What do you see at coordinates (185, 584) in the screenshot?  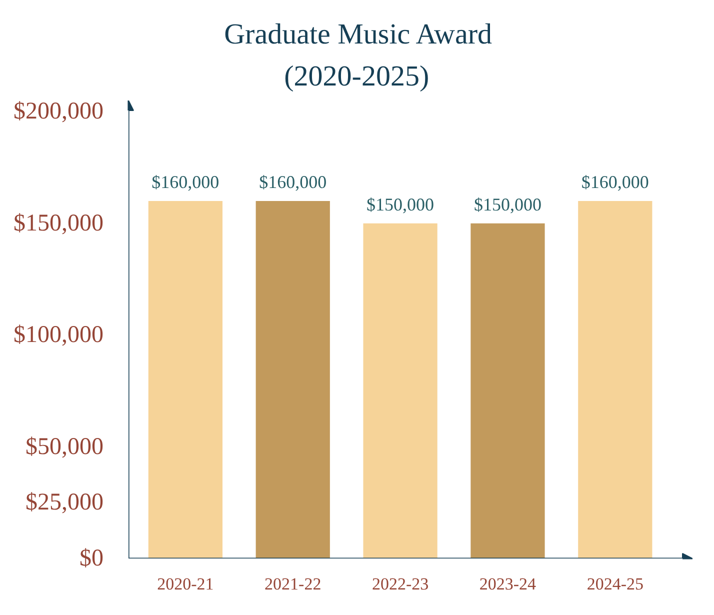 I see `x-tick-label: 2020-21` at bounding box center [185, 584].